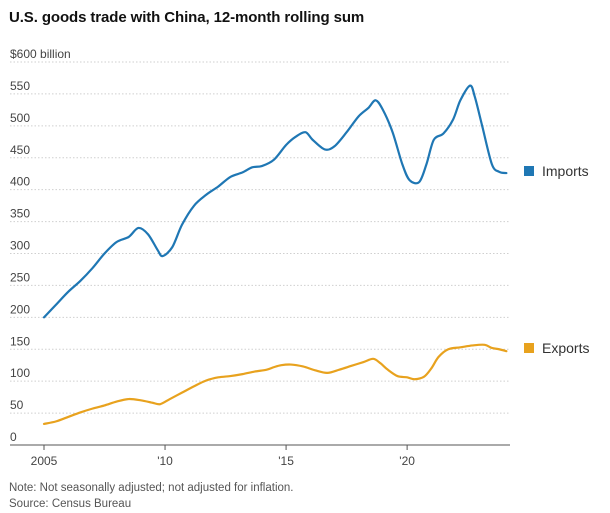 The image size is (610, 513). I want to click on y-tick-label: 50, so click(17, 405).